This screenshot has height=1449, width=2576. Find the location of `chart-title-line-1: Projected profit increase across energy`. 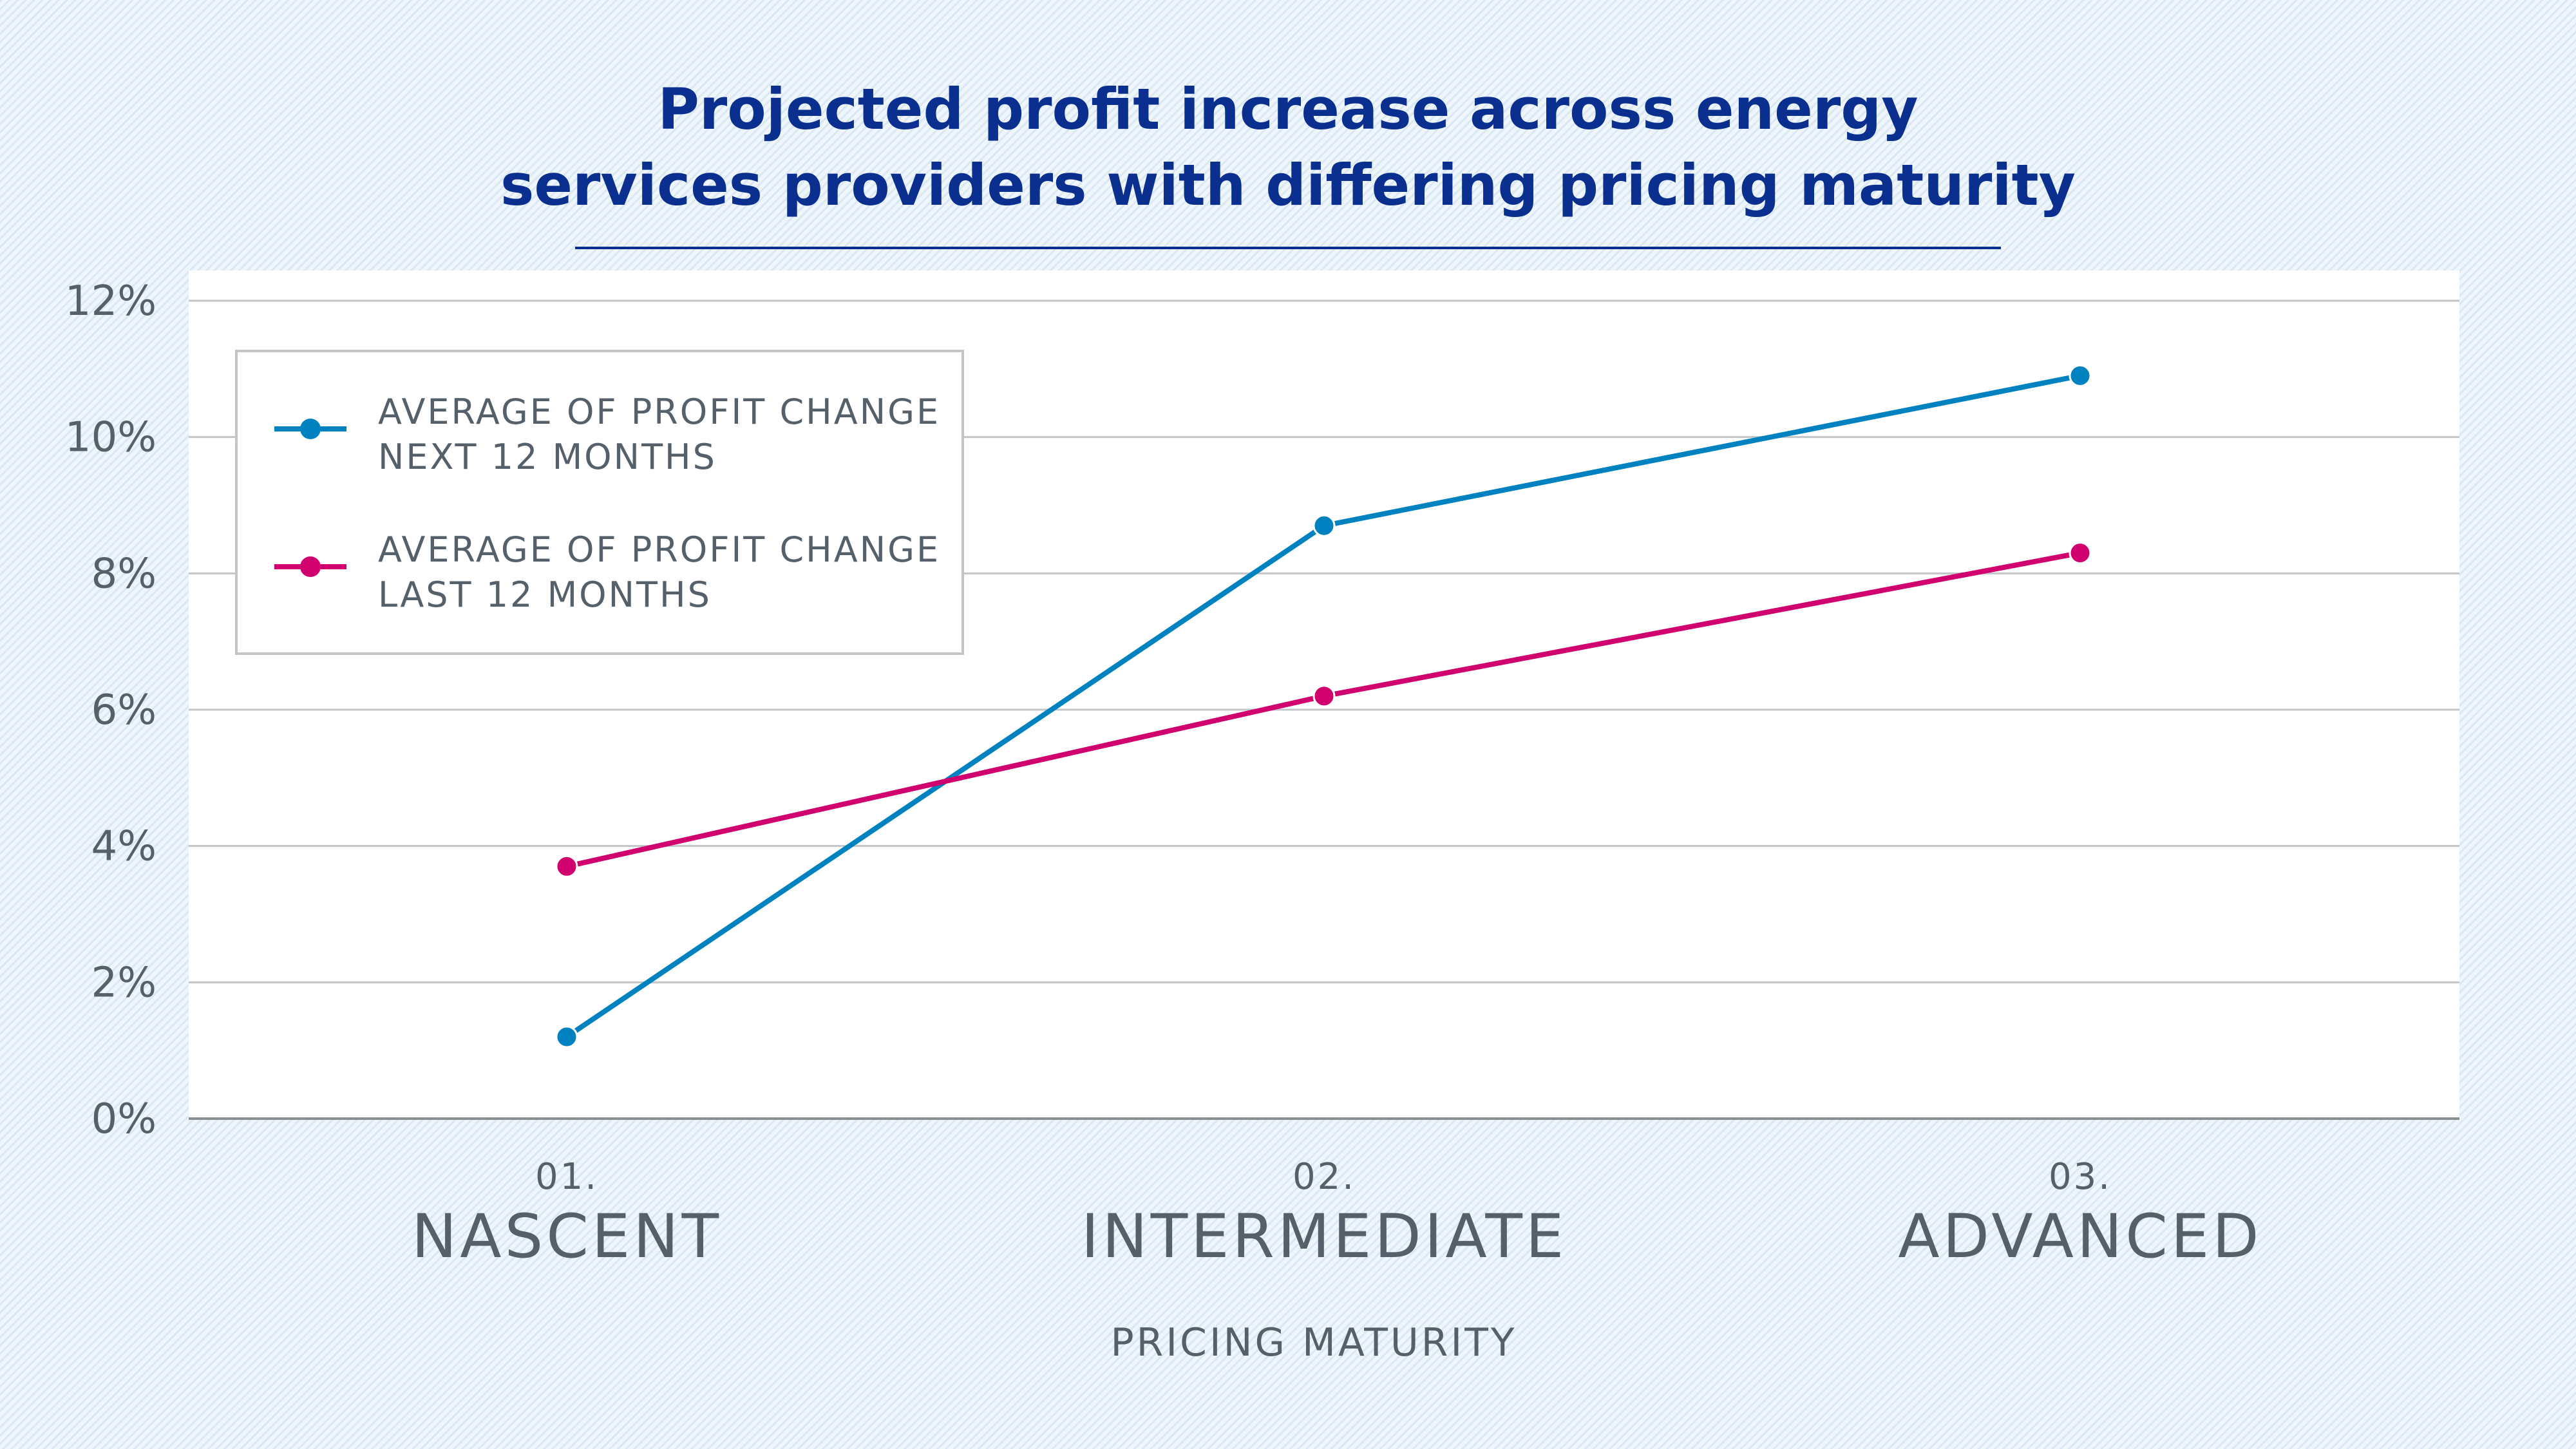

chart-title-line-1: Projected profit increase across energy is located at coordinates (1288, 109).